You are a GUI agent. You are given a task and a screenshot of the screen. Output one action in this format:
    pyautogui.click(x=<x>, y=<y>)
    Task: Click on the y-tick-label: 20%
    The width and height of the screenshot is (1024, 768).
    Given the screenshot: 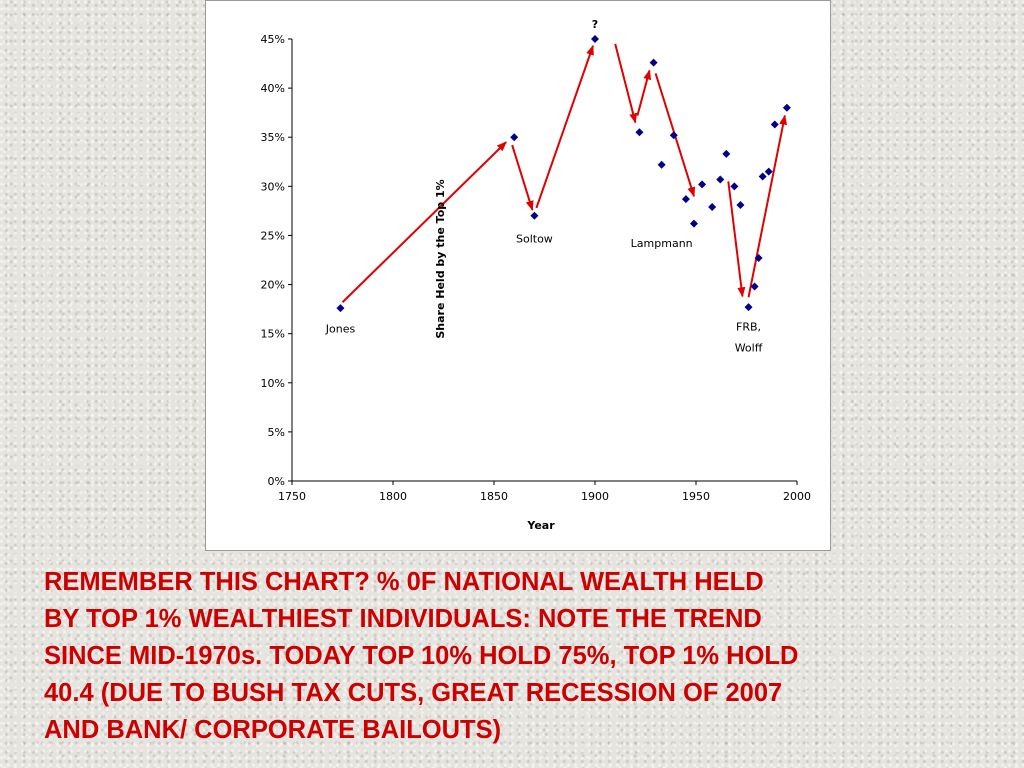 What is the action you would take?
    pyautogui.click(x=273, y=285)
    